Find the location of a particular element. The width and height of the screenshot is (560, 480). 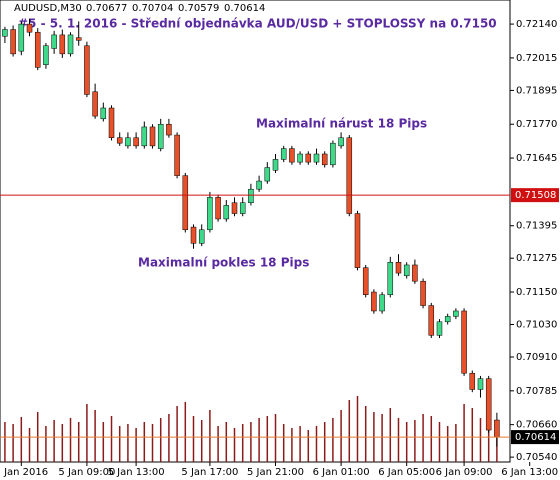

x-tick-label: 6 Jan 13:00 is located at coordinates (529, 472).